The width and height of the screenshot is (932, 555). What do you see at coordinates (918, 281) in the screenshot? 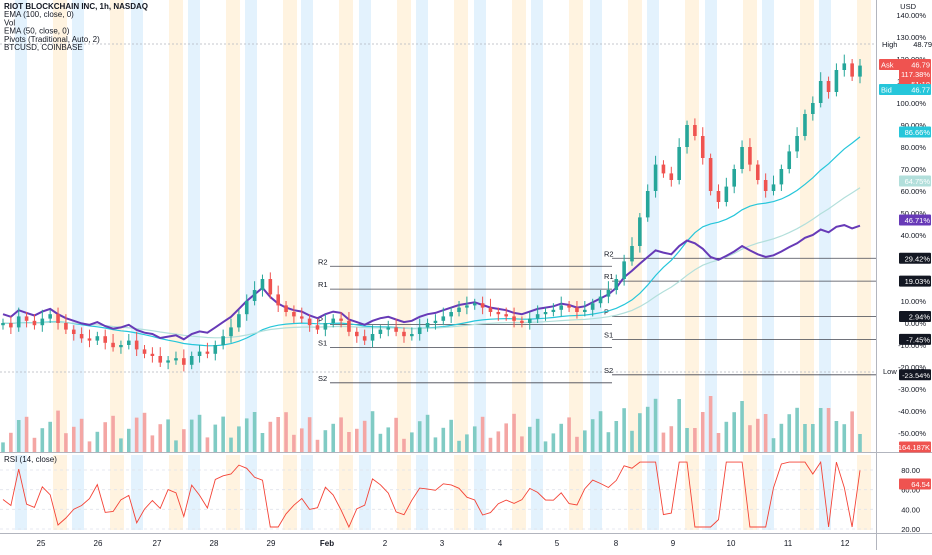
I see `pivot-tag-value: 19.03%` at bounding box center [918, 281].